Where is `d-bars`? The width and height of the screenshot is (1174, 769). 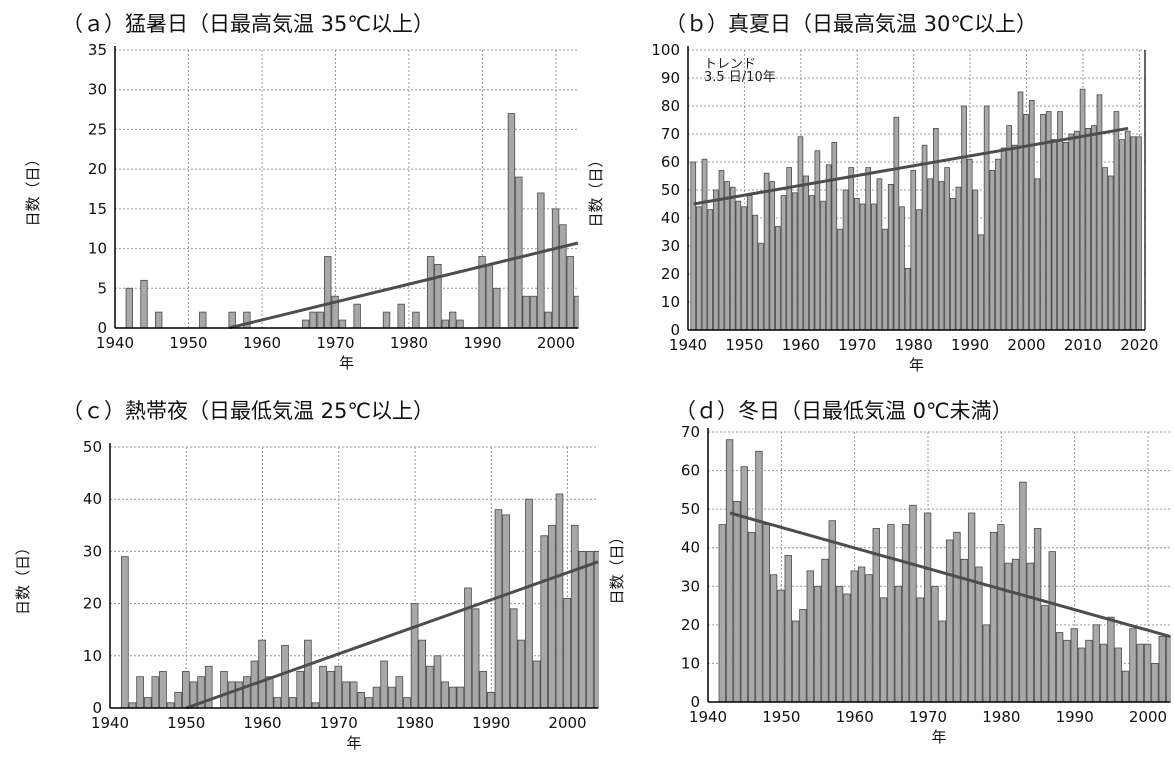
d-bars is located at coordinates (944, 571).